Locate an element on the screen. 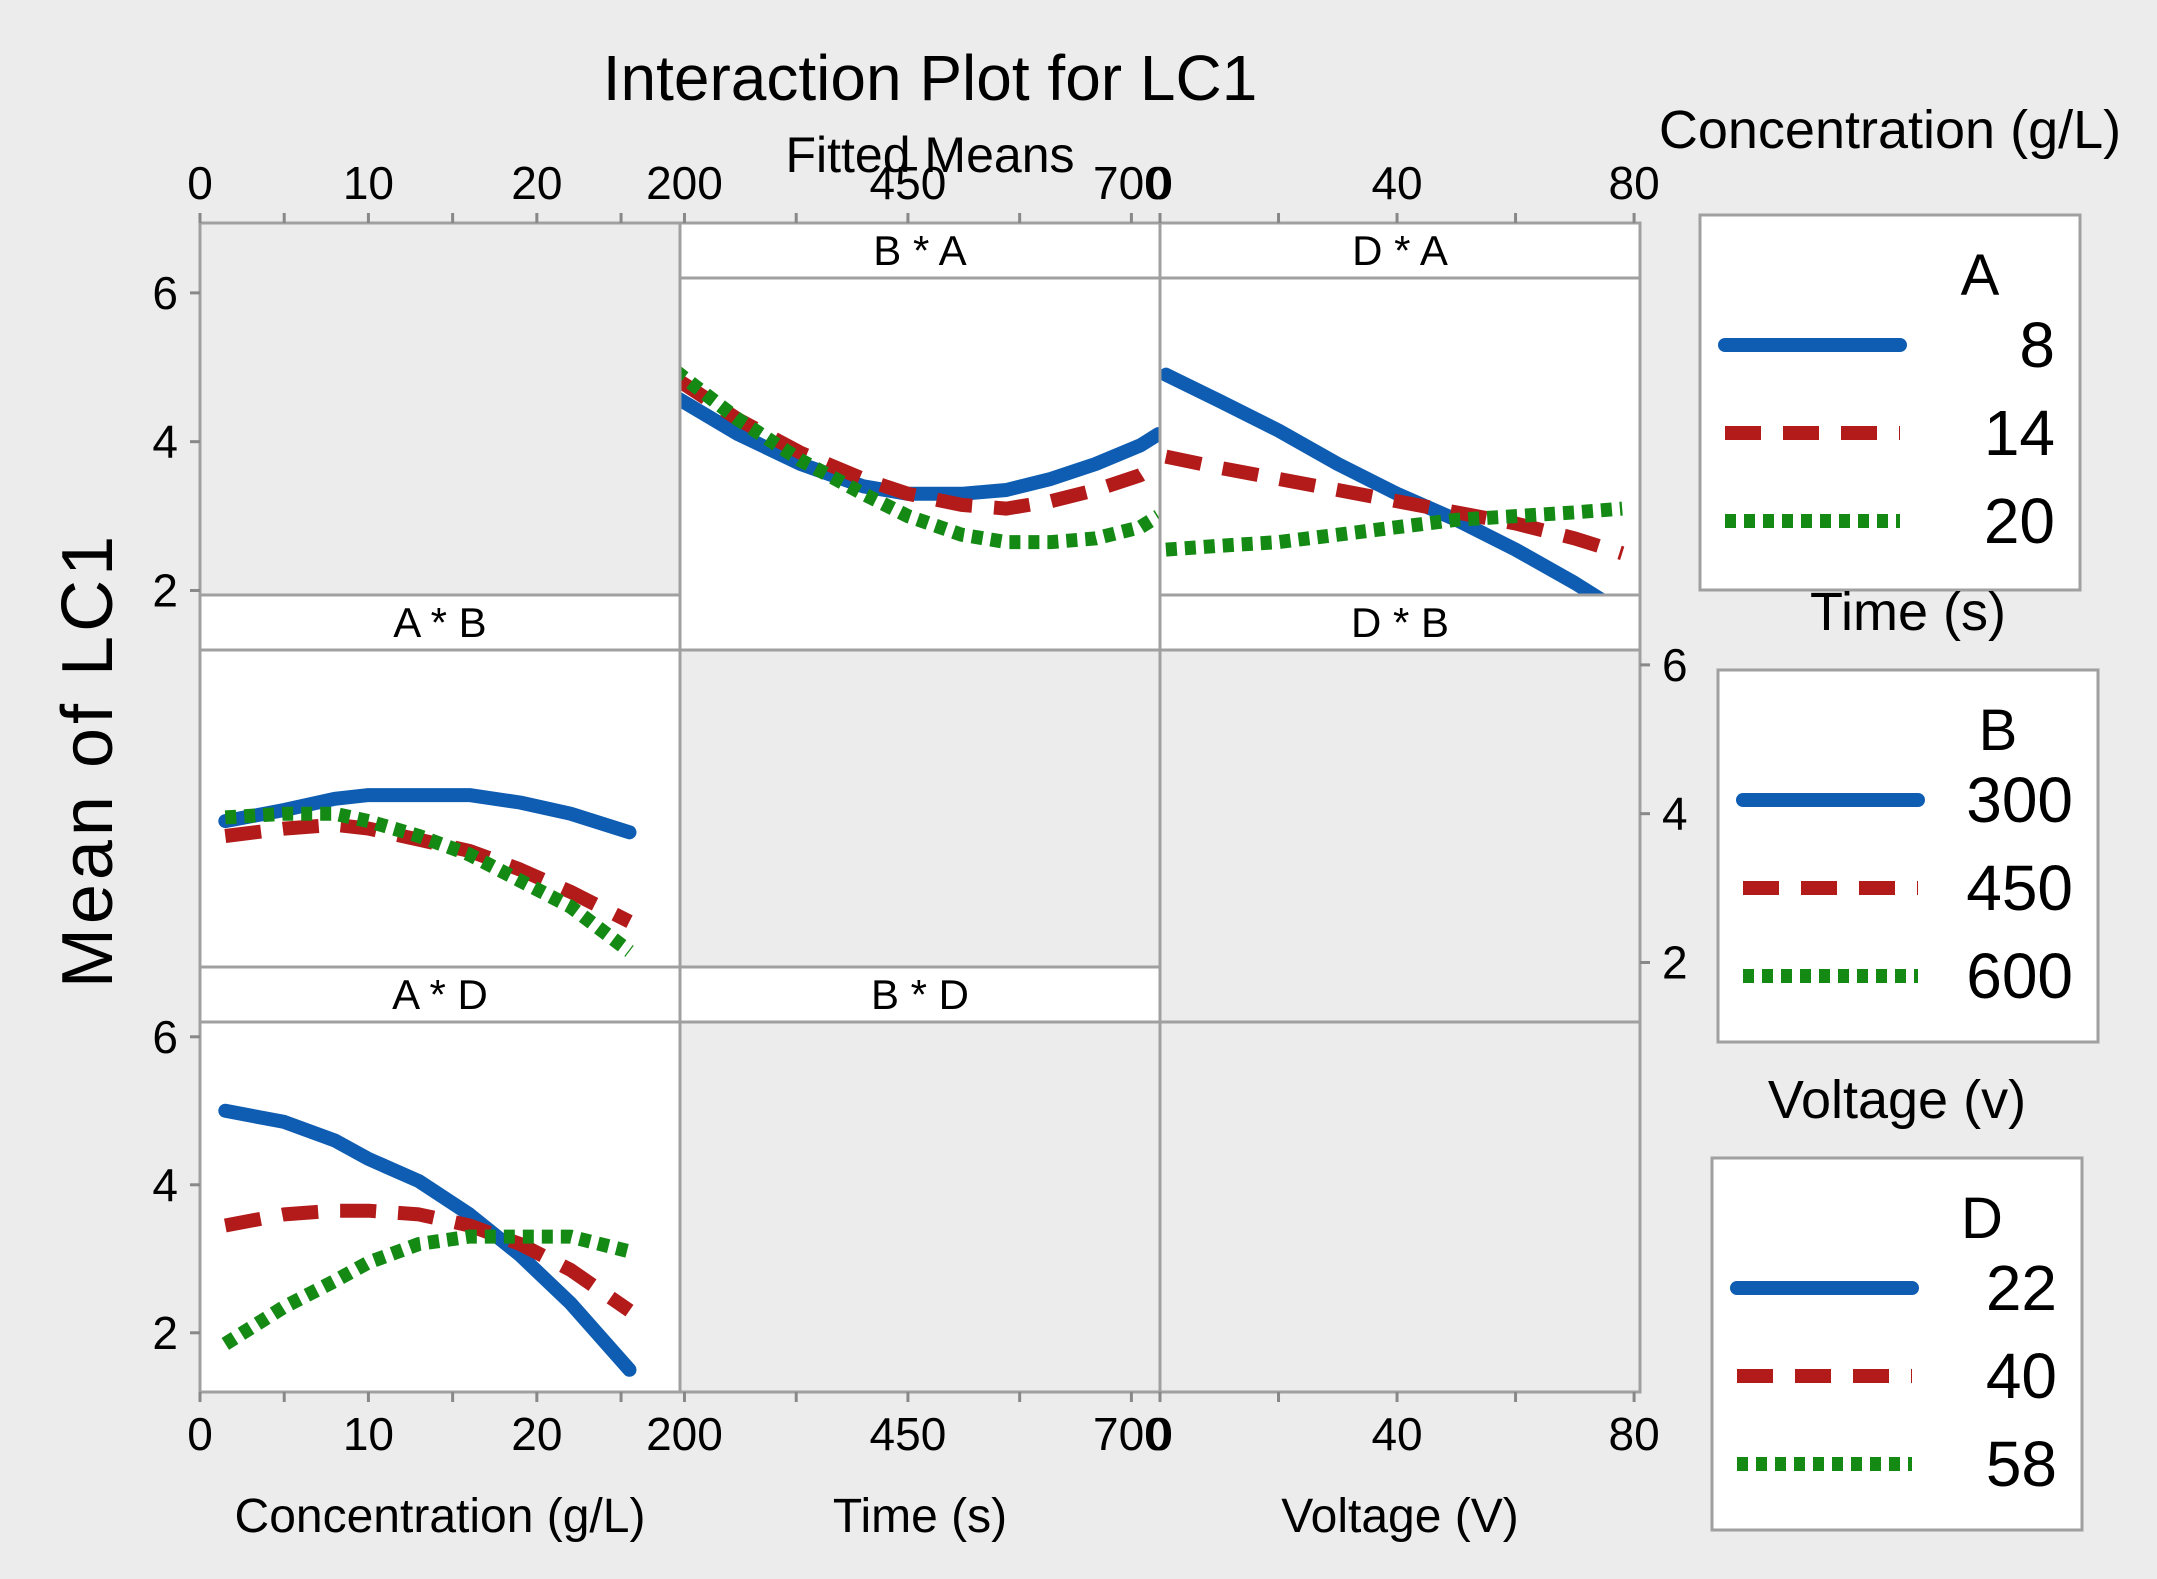  x-tick-label-top: 10 is located at coordinates (368, 183).